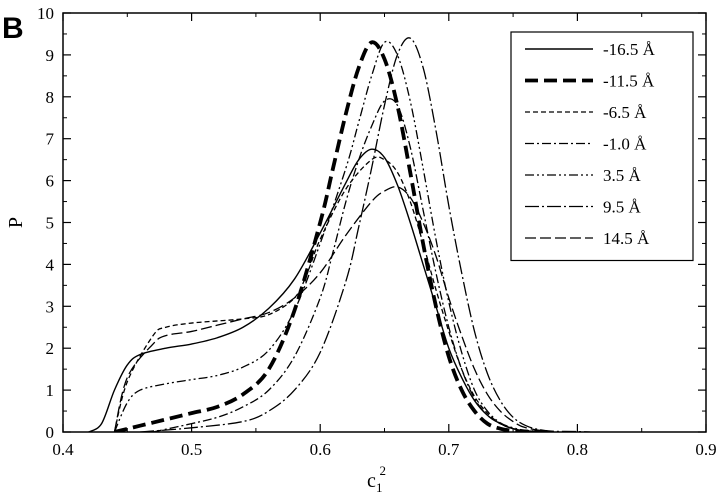 The height and width of the screenshot is (501, 720). What do you see at coordinates (50, 264) in the screenshot?
I see `y-tick-label: 4` at bounding box center [50, 264].